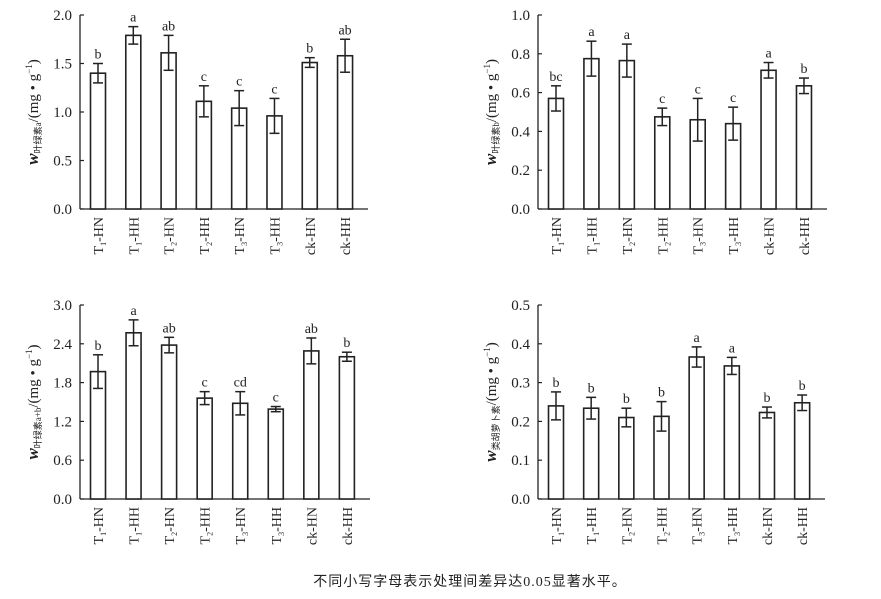 The height and width of the screenshot is (599, 881). I want to click on y-tick-label: 0.4, so click(520, 132).